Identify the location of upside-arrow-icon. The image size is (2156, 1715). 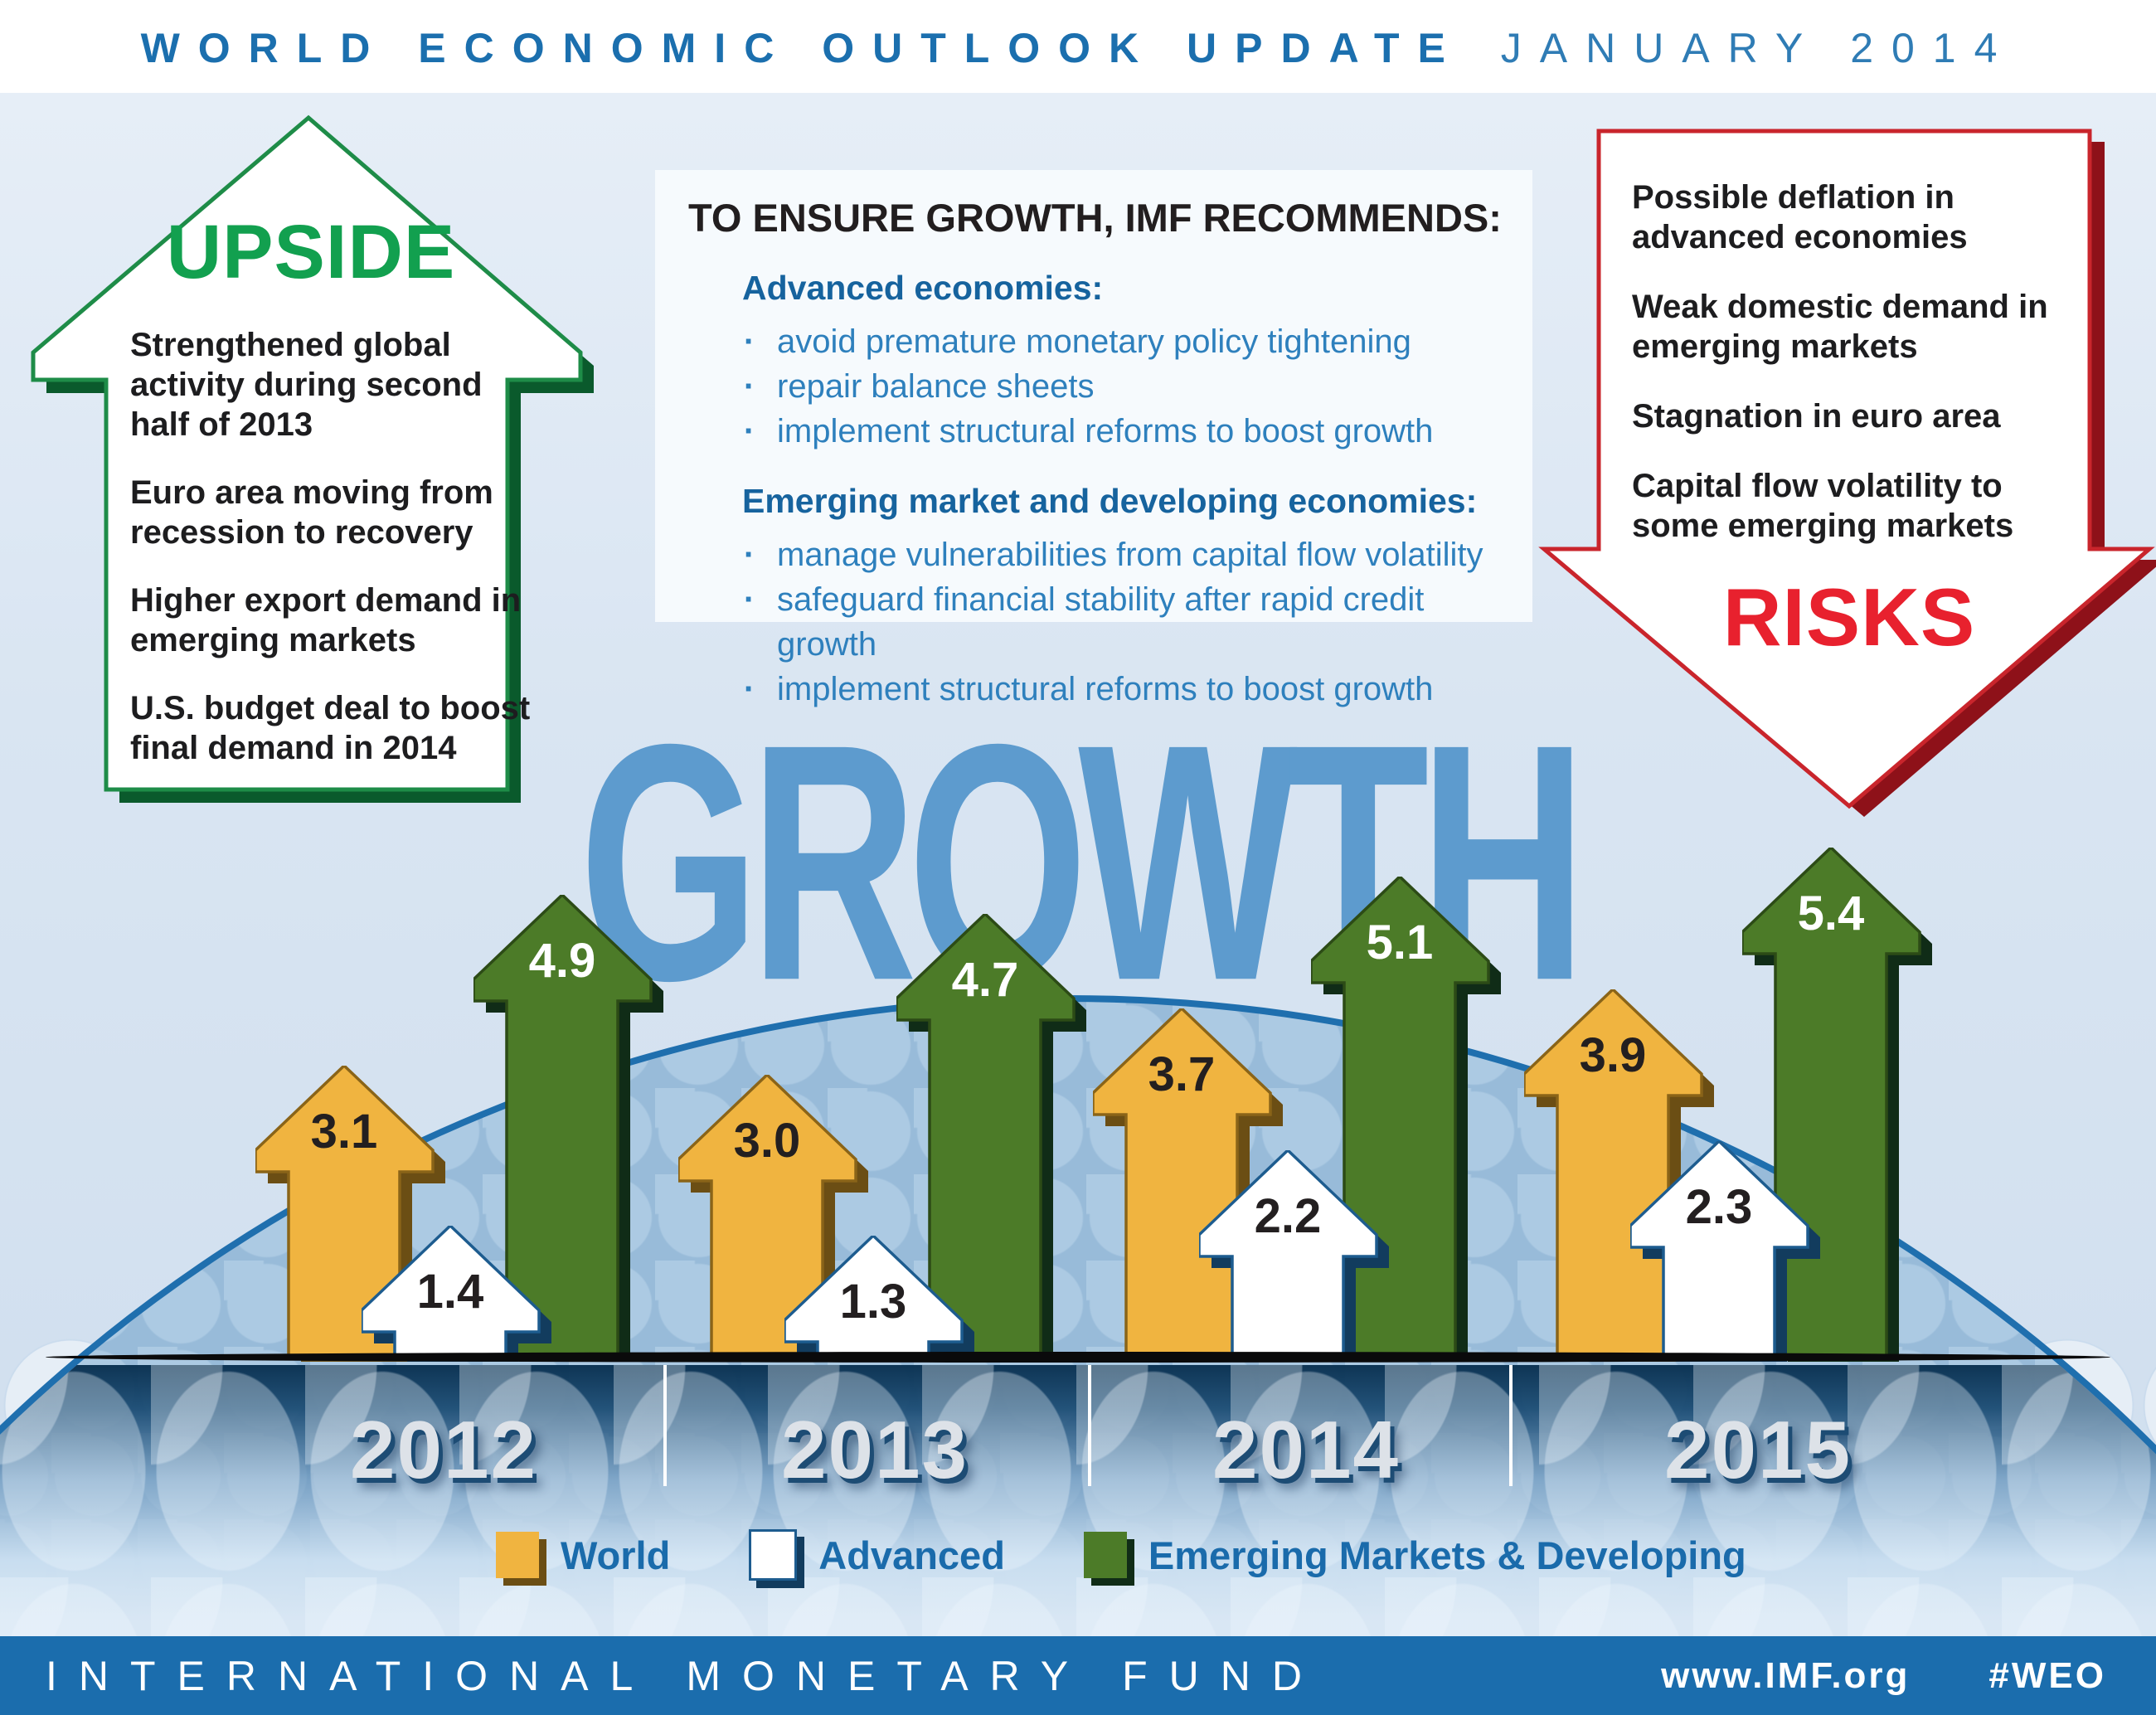
(312, 458).